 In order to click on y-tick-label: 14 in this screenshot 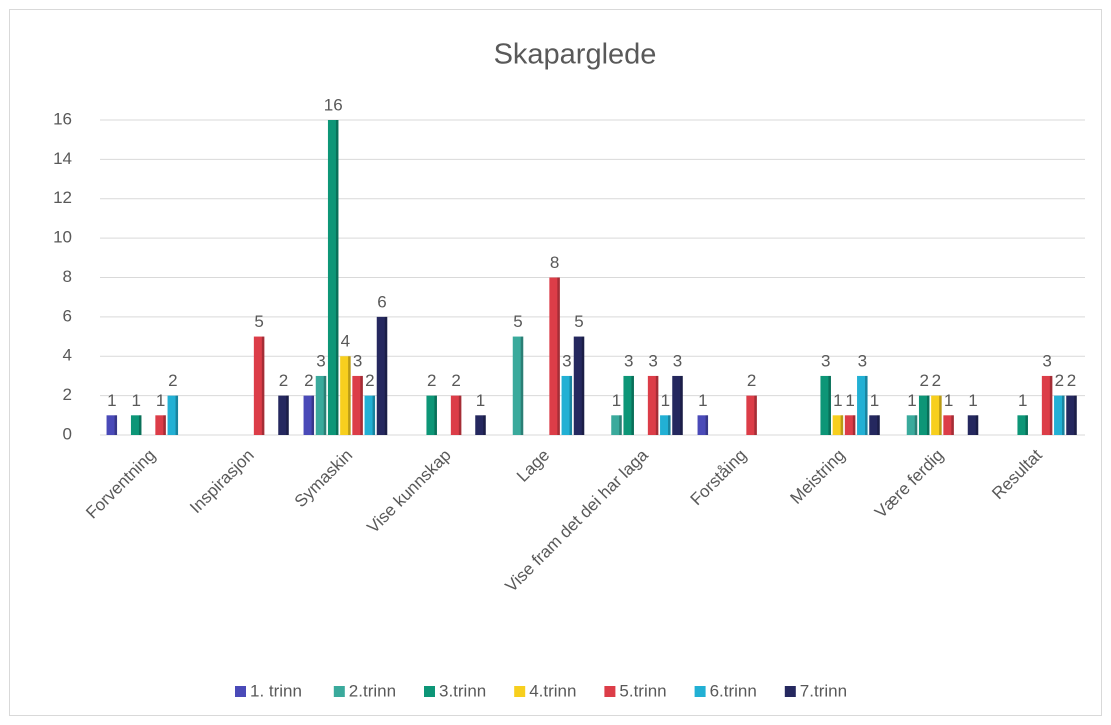, I will do `click(62, 158)`.